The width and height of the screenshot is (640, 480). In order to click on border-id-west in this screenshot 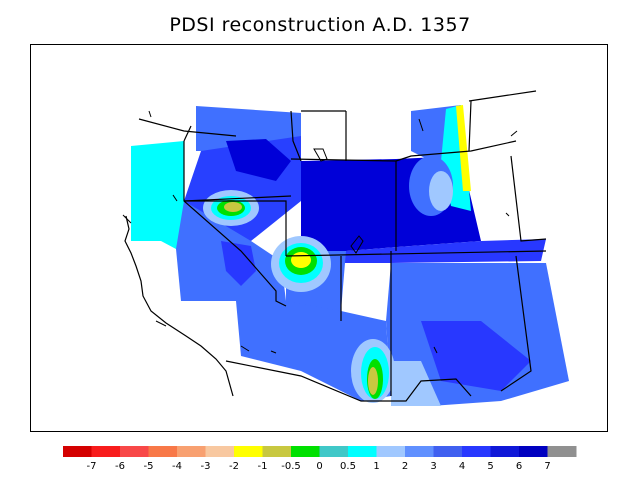, I will do `click(187, 133)`.